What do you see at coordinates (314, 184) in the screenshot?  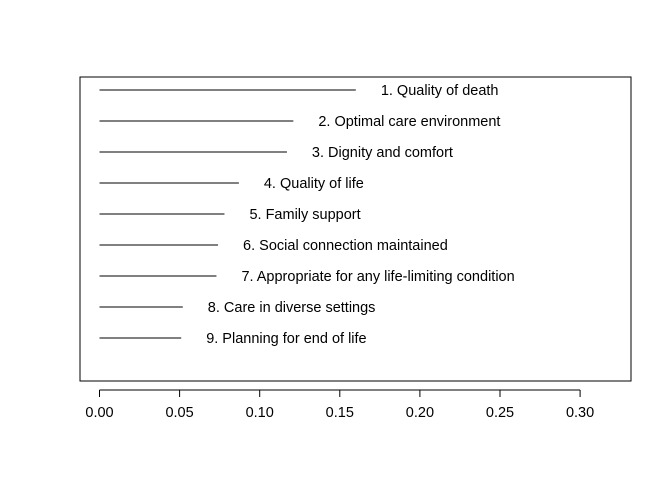 I see `bar-label-4: 4. Quality of life` at bounding box center [314, 184].